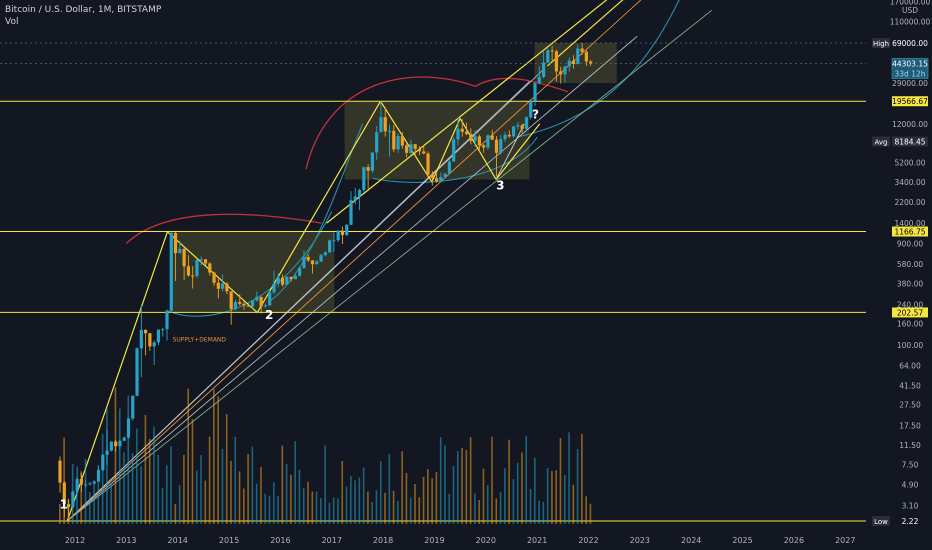  I want to click on x-tick-label: 2016, so click(280, 540).